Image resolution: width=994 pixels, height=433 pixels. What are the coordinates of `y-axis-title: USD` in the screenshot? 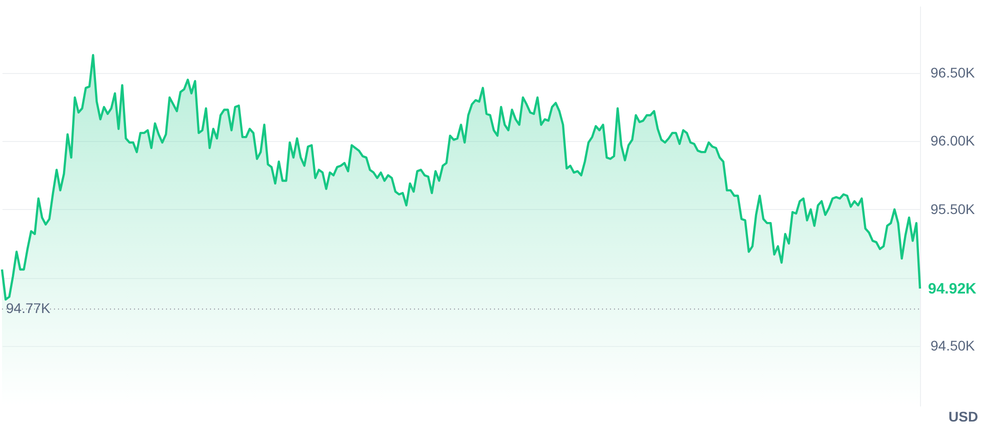 It's located at (963, 416).